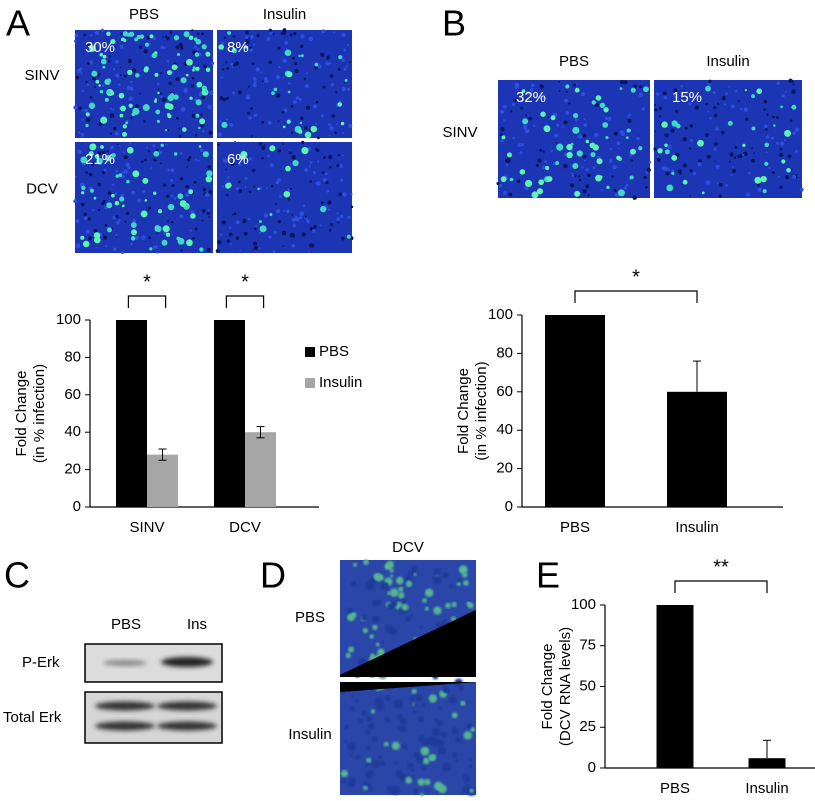 The width and height of the screenshot is (815, 801). I want to click on micrograph, so click(728, 138).